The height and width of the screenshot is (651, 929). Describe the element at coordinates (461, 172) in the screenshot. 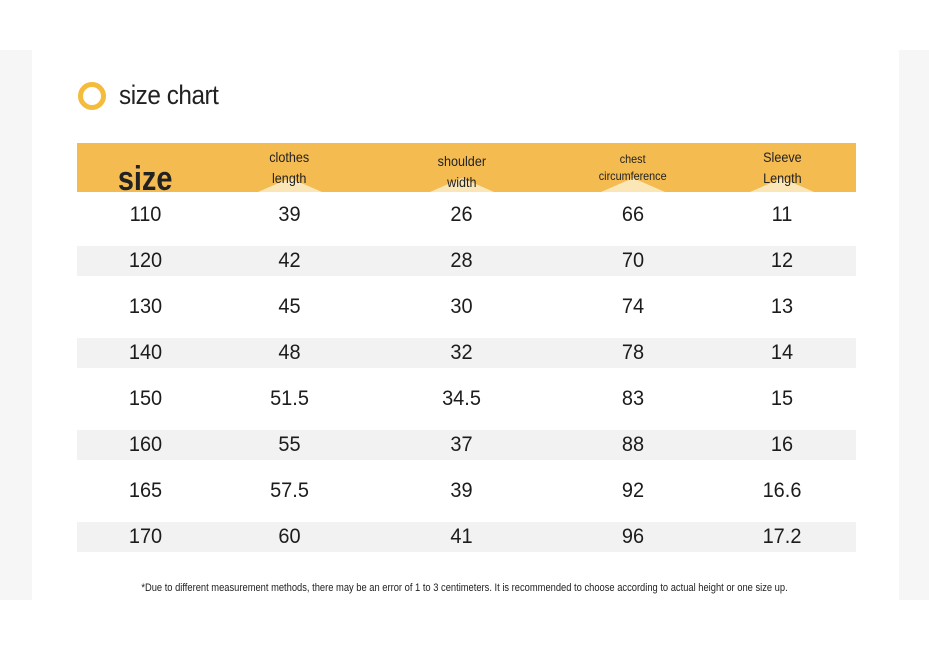

I see `header-label-block: shoulder width` at that location.